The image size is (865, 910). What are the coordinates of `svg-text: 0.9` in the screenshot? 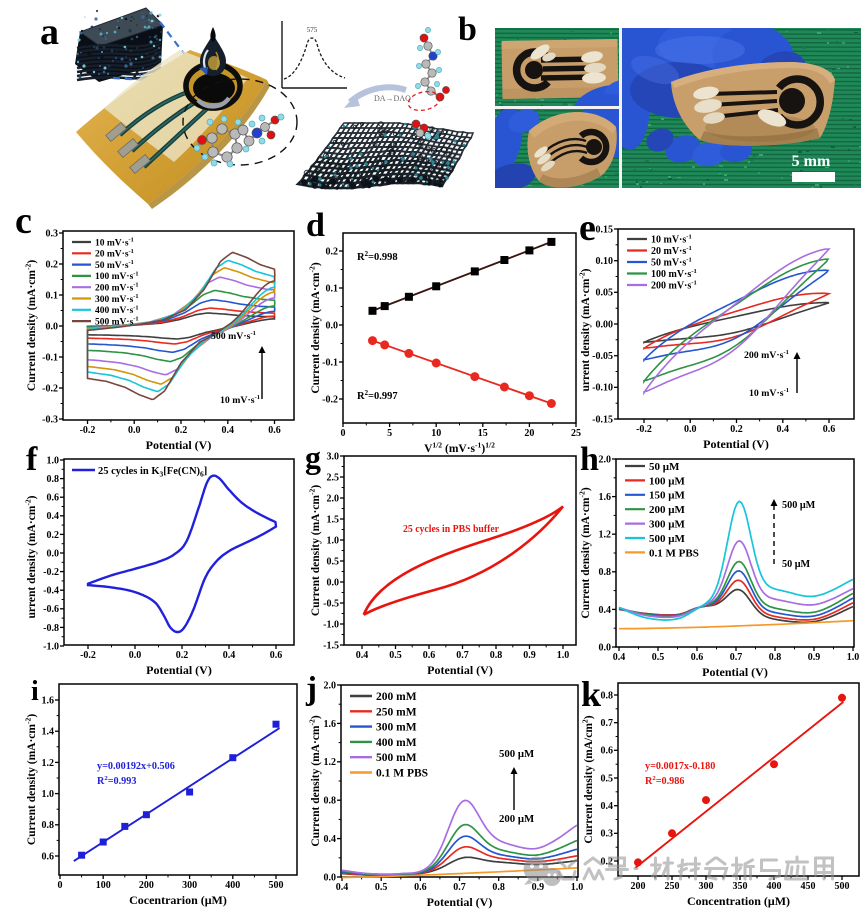 It's located at (538, 887).